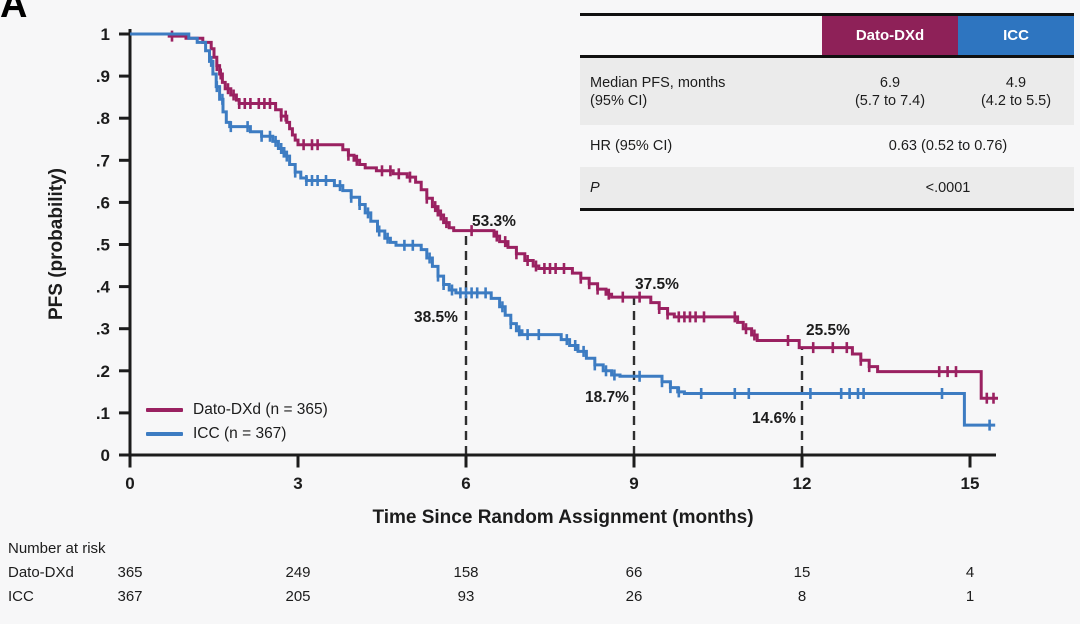 The image size is (1080, 624). What do you see at coordinates (948, 146) in the screenshot?
I see `hr-value: 0.63 (0.52 to 0.76)` at bounding box center [948, 146].